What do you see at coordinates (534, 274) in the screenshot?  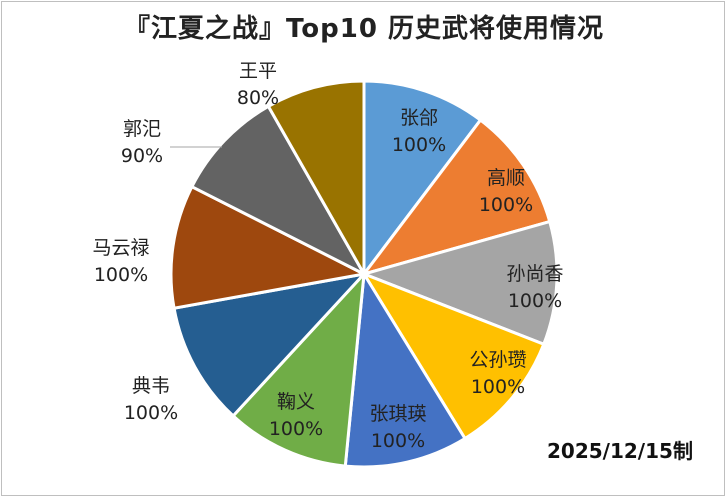 I see `slice-name-label: 孙尚香` at bounding box center [534, 274].